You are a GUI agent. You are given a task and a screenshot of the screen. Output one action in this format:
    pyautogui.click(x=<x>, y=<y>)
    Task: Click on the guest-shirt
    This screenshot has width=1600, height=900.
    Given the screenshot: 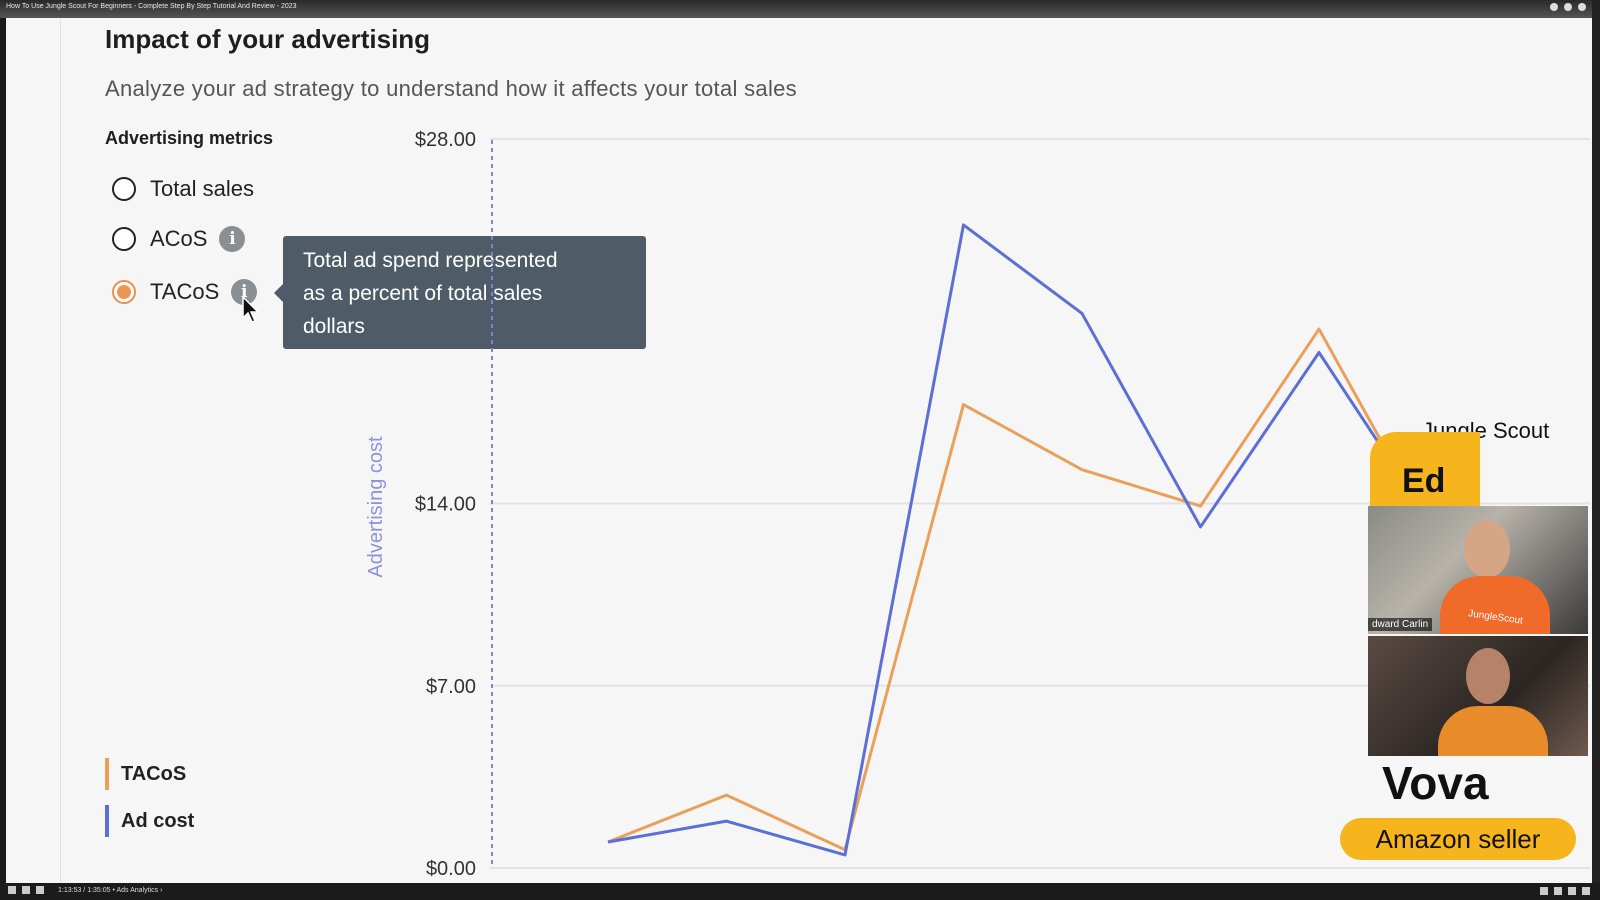 What is the action you would take?
    pyautogui.click(x=1493, y=731)
    